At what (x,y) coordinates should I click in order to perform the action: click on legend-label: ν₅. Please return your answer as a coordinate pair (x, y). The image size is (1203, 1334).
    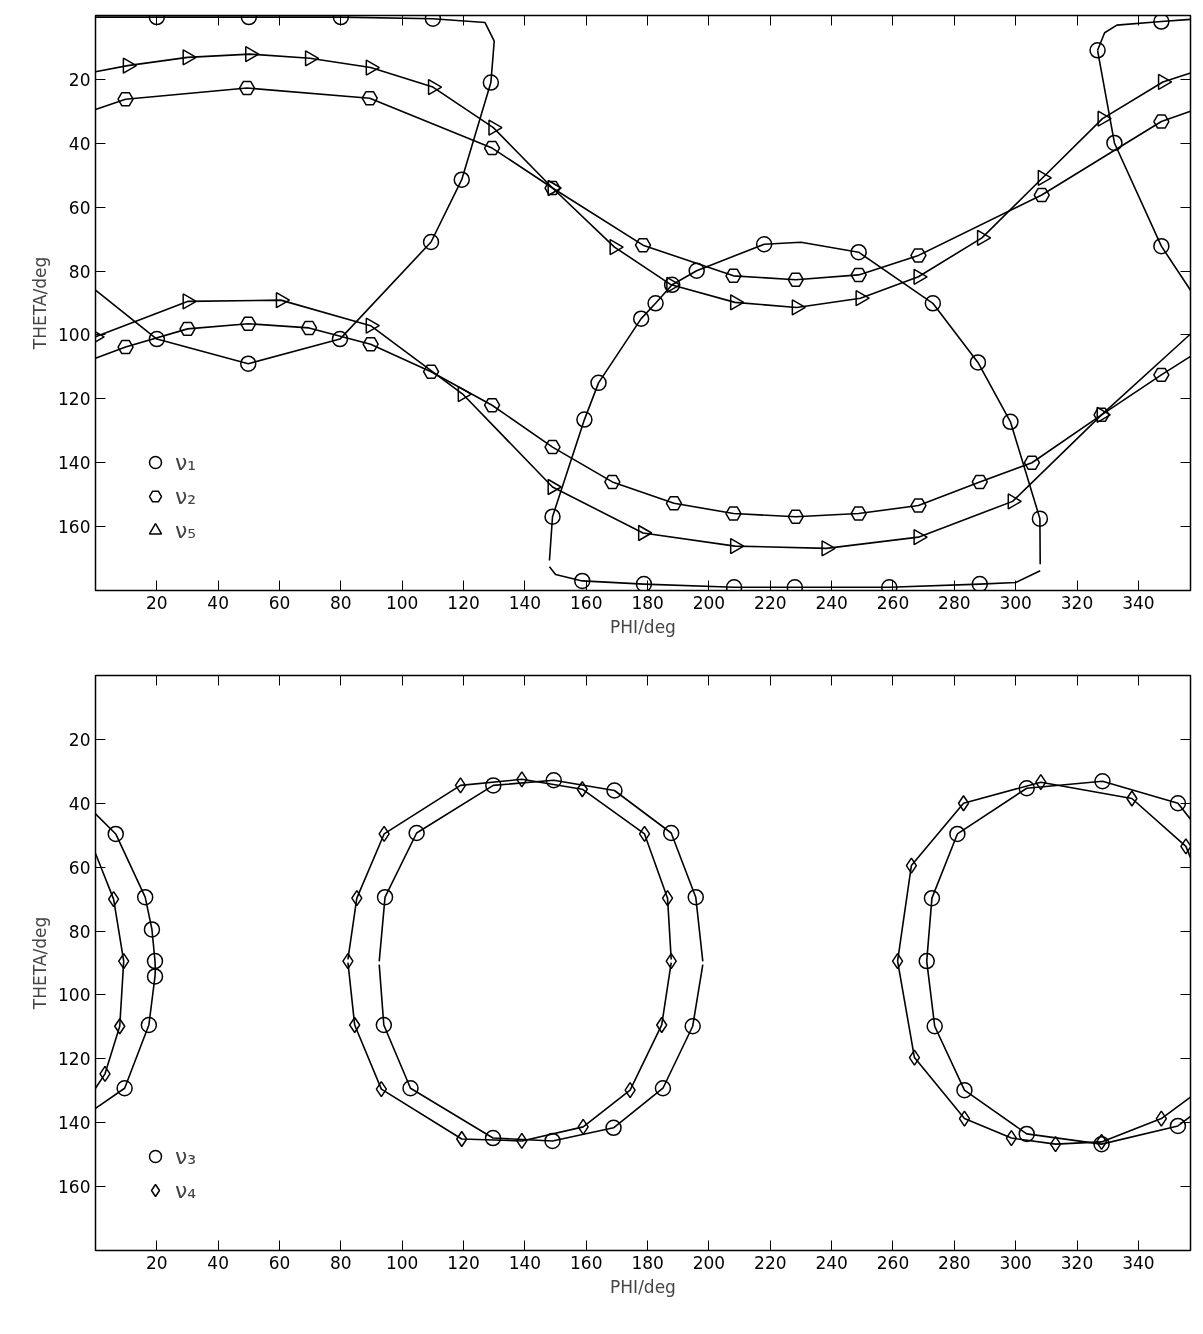
    Looking at the image, I should click on (186, 530).